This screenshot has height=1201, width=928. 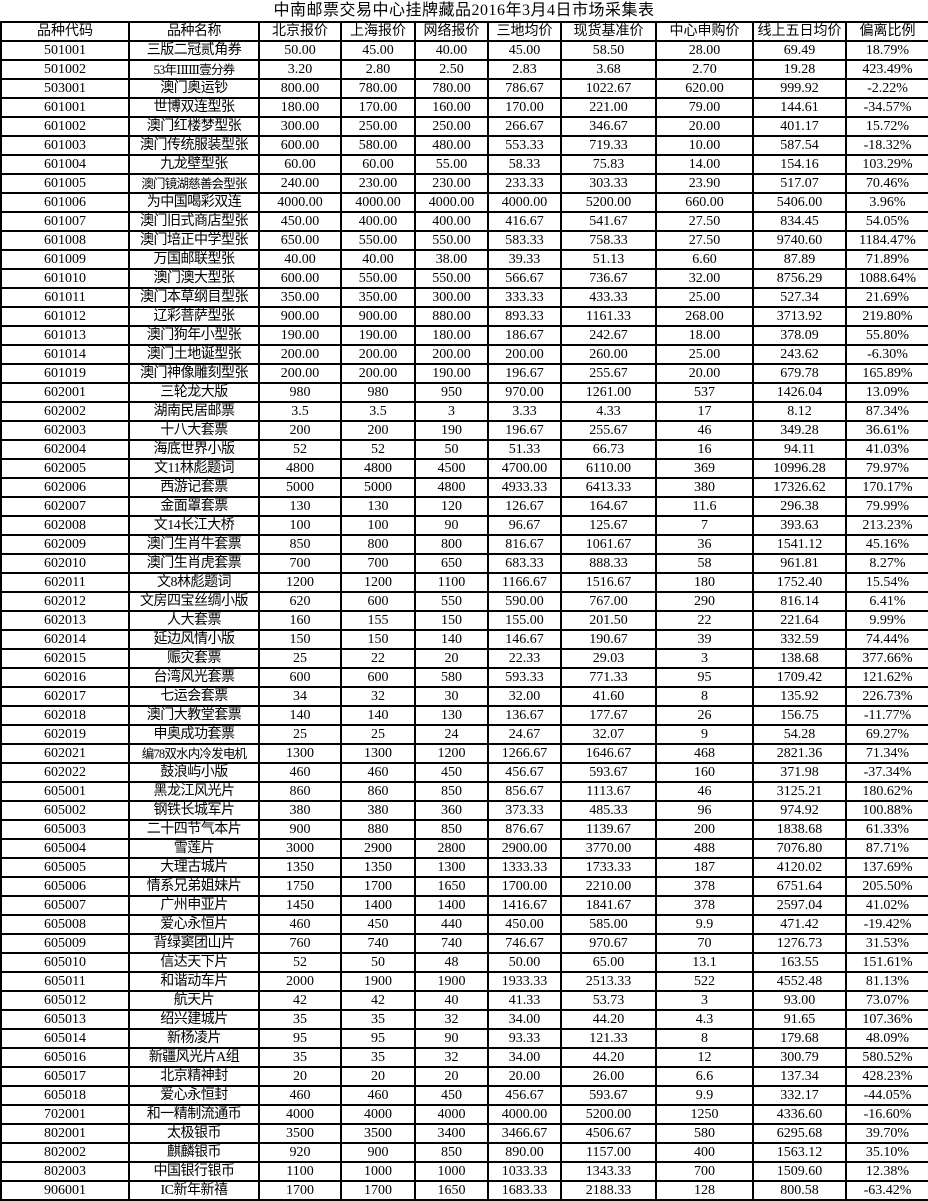 I want to click on cell-network-price: 190, so click(x=451, y=430).